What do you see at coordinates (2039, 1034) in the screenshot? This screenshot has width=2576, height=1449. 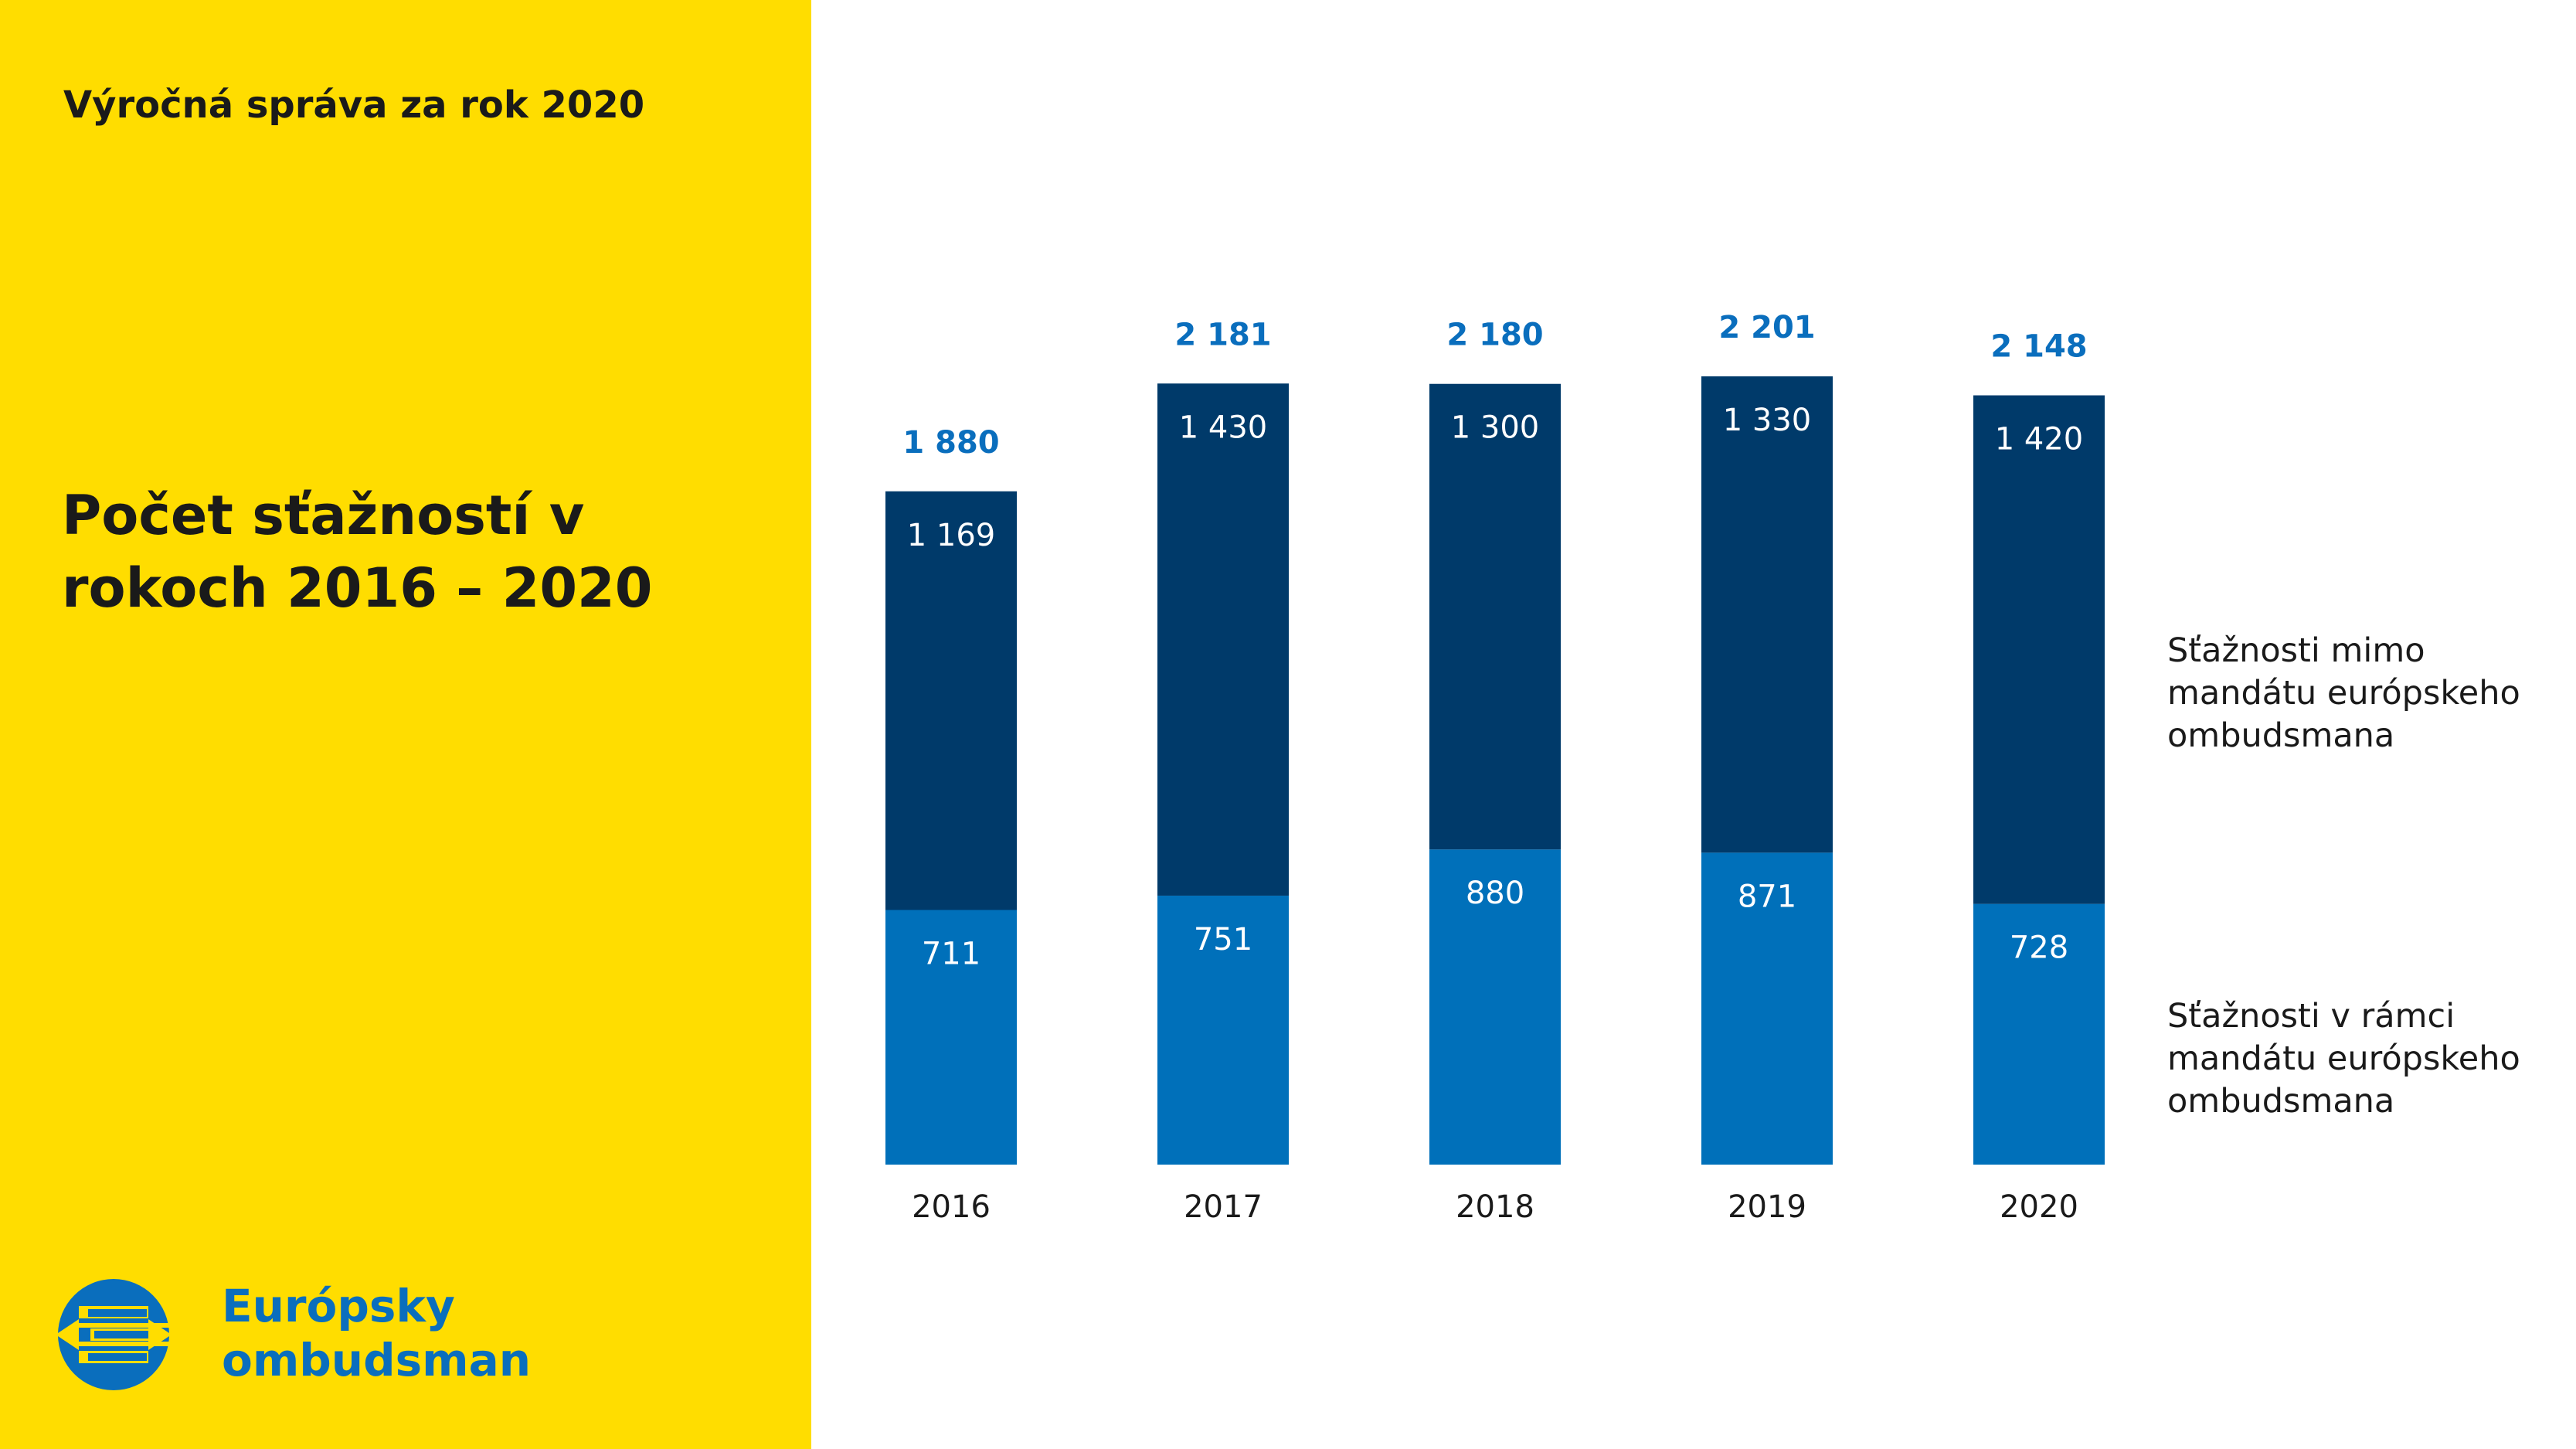 I see `bar-within-2020` at bounding box center [2039, 1034].